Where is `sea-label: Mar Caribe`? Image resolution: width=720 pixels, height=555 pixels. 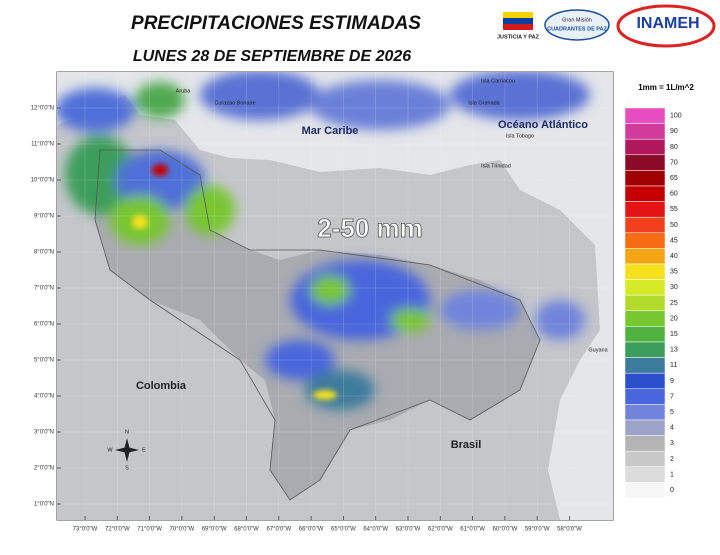 sea-label: Mar Caribe is located at coordinates (330, 131).